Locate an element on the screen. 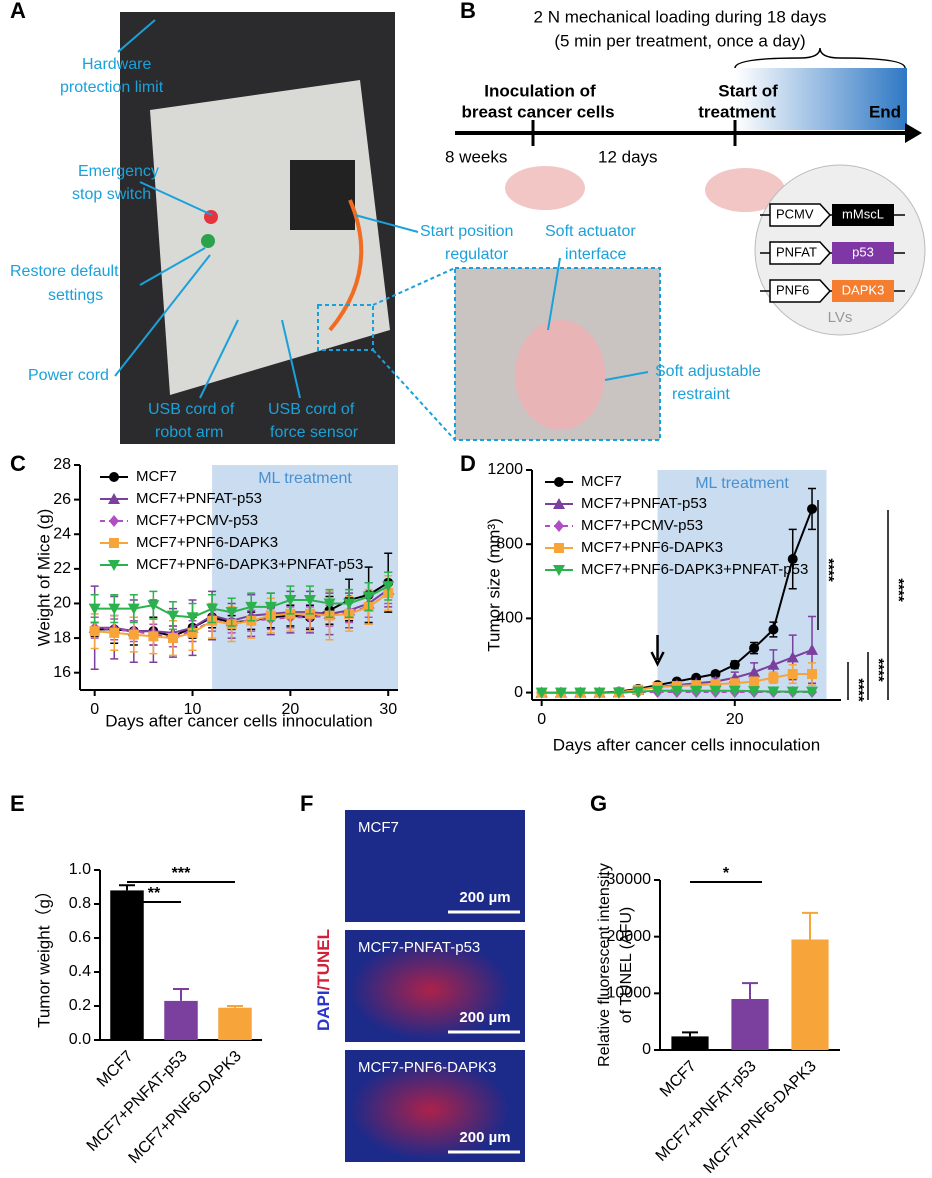  timeline-label: 8 weeks is located at coordinates (476, 156).